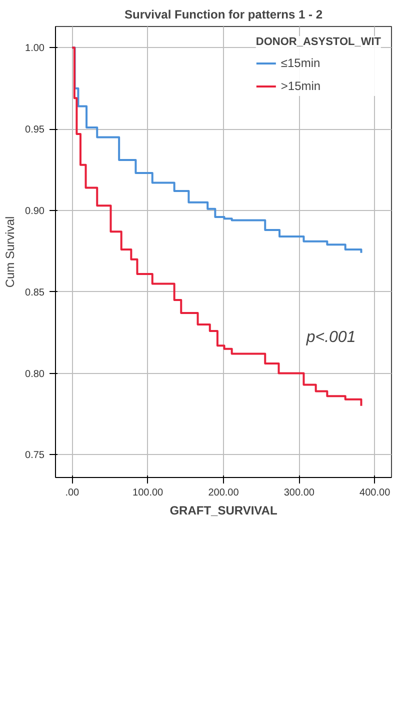  What do you see at coordinates (35, 456) in the screenshot?
I see `y-tick-label: 0.75` at bounding box center [35, 456].